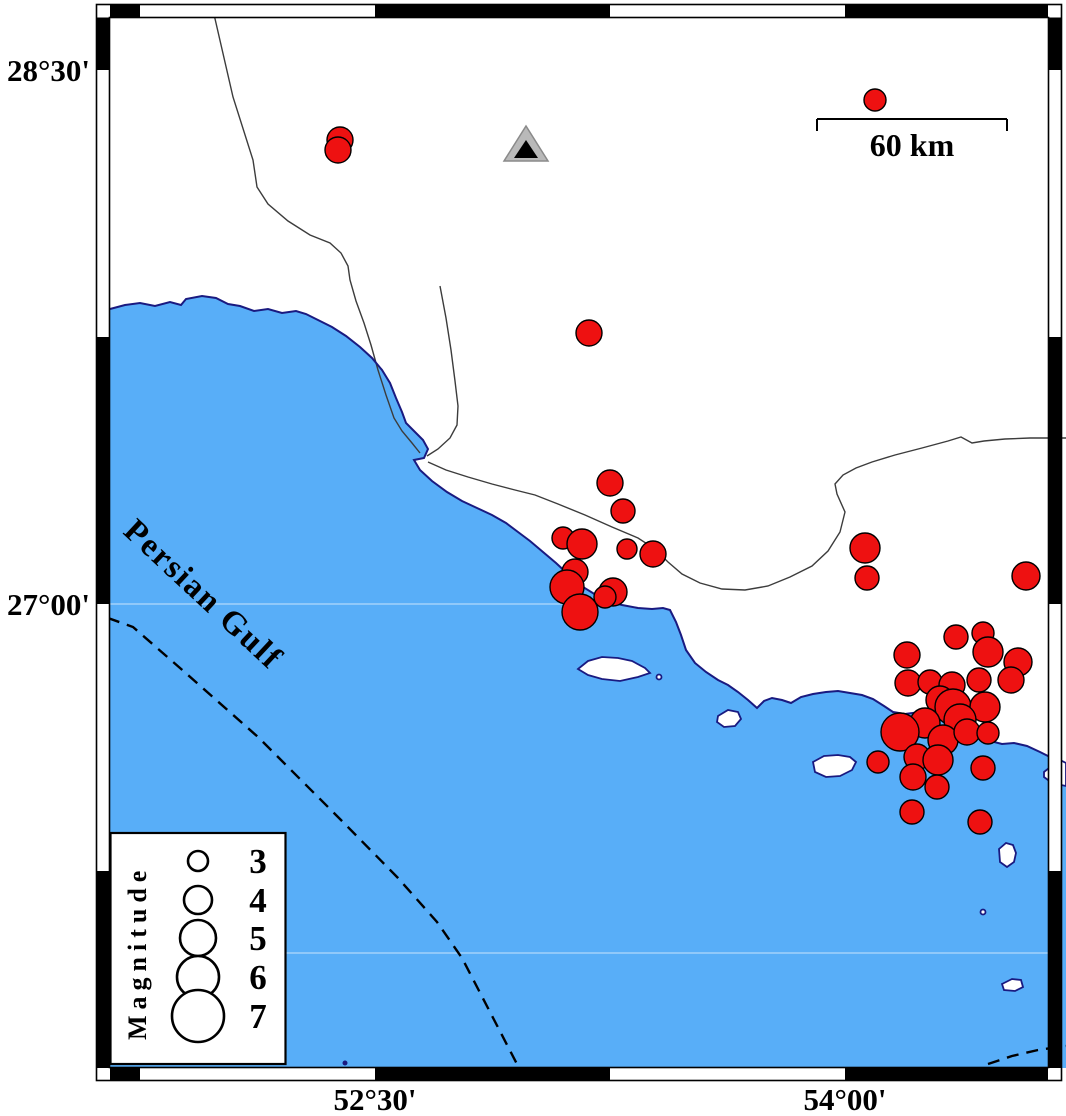 This screenshot has height=1116, width=1066. What do you see at coordinates (912, 145) in the screenshot?
I see `scale-bar-label: 60 km` at bounding box center [912, 145].